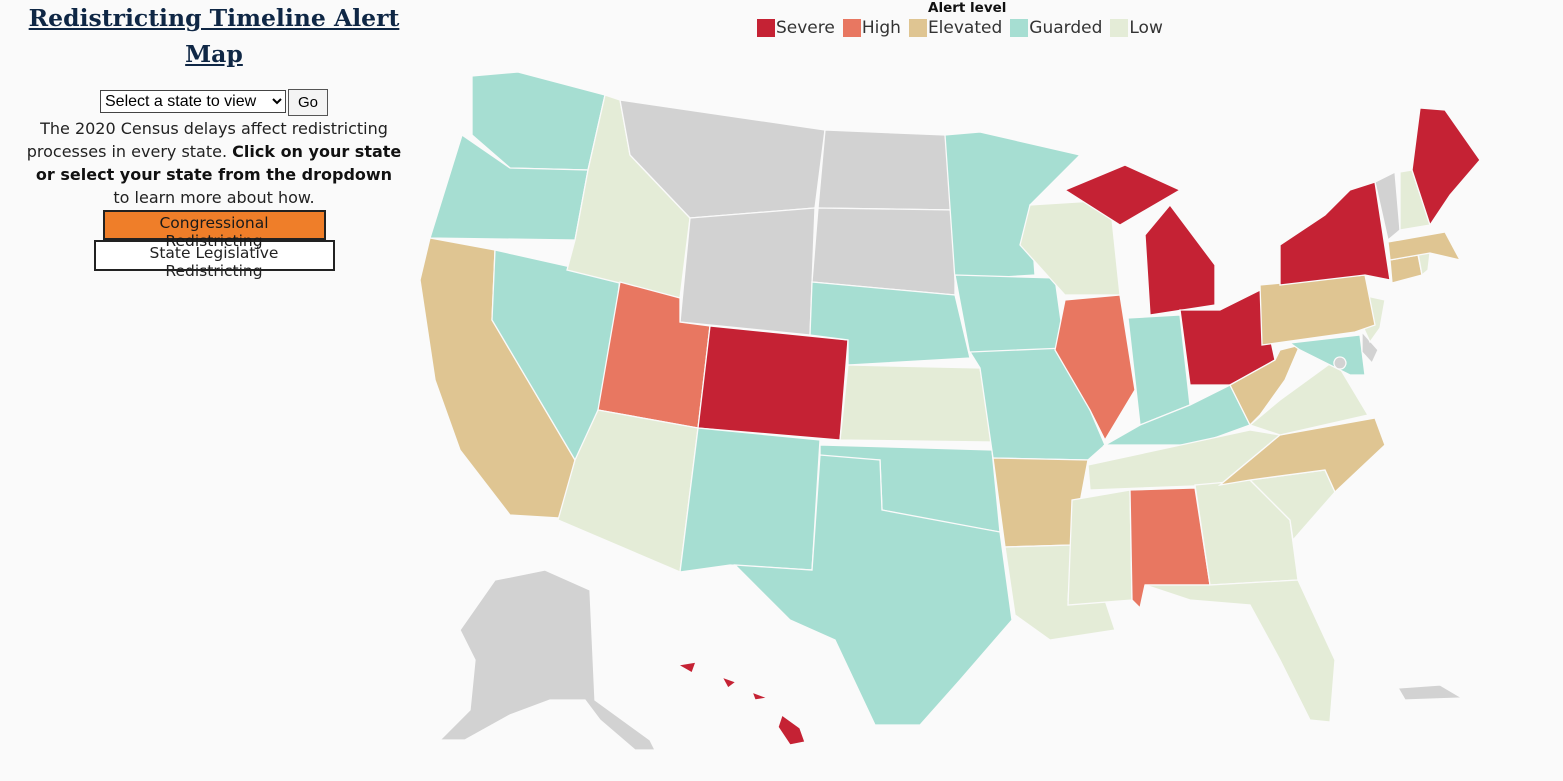  I want to click on state-south-dakota, so click(883, 251).